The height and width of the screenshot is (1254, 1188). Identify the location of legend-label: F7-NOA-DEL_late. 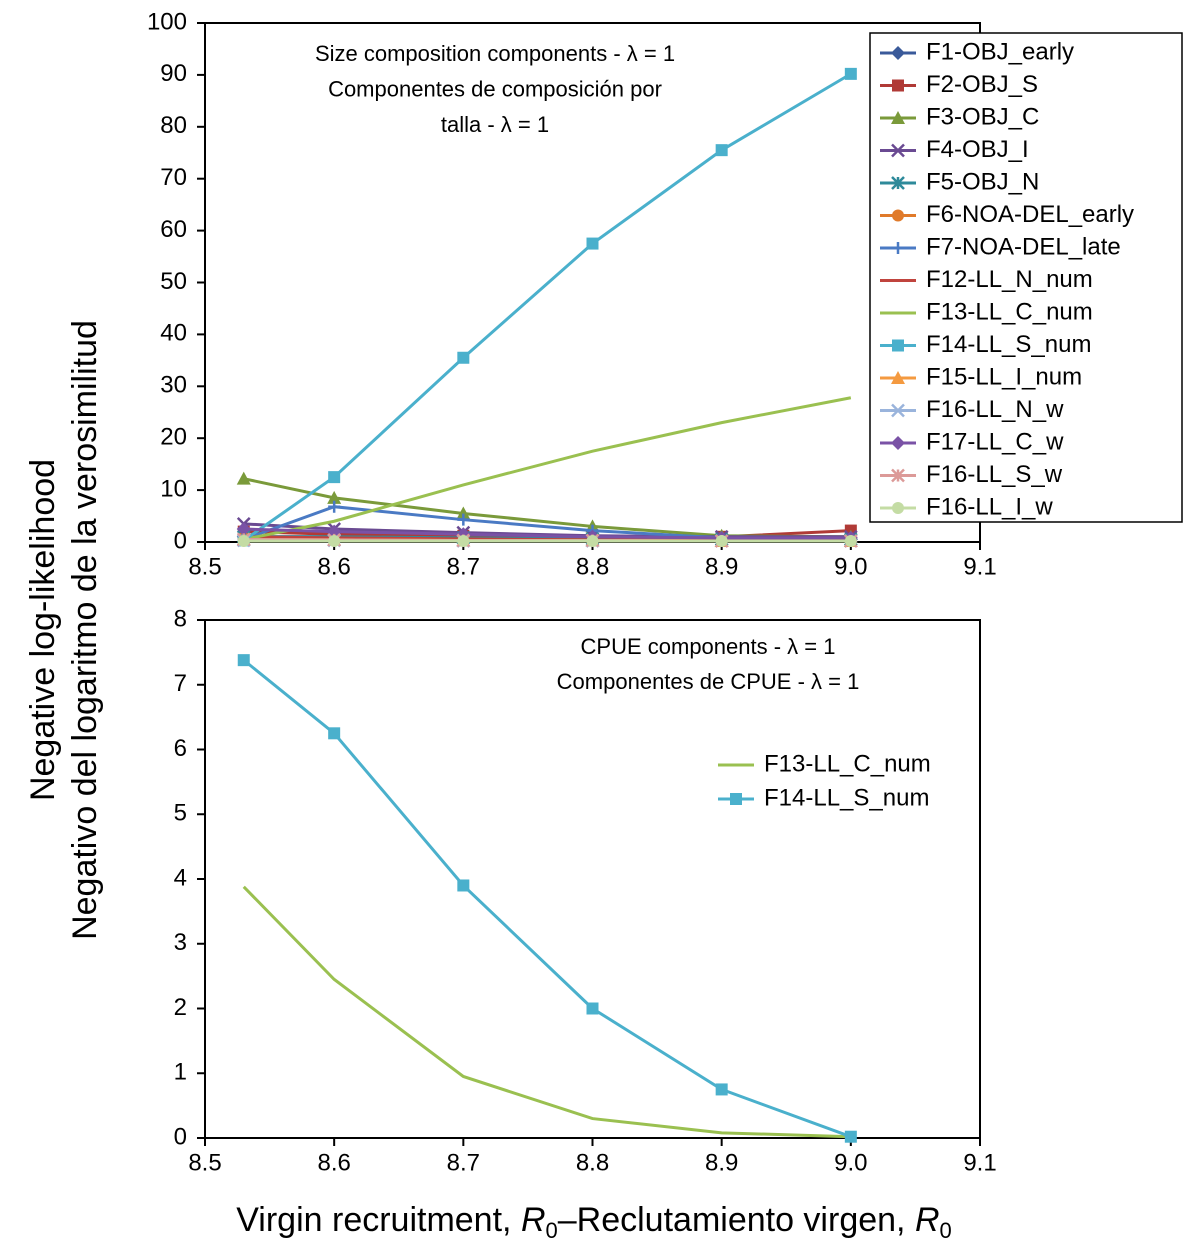
(1023, 246).